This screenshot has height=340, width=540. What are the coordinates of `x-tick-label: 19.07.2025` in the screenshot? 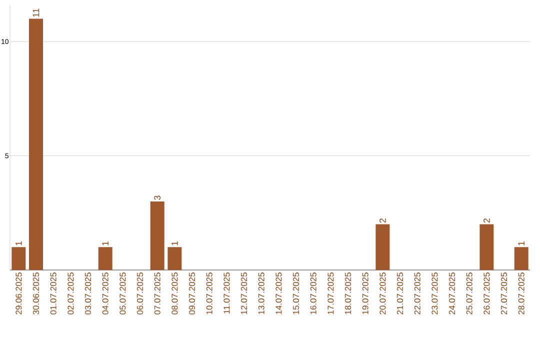 It's located at (365, 293).